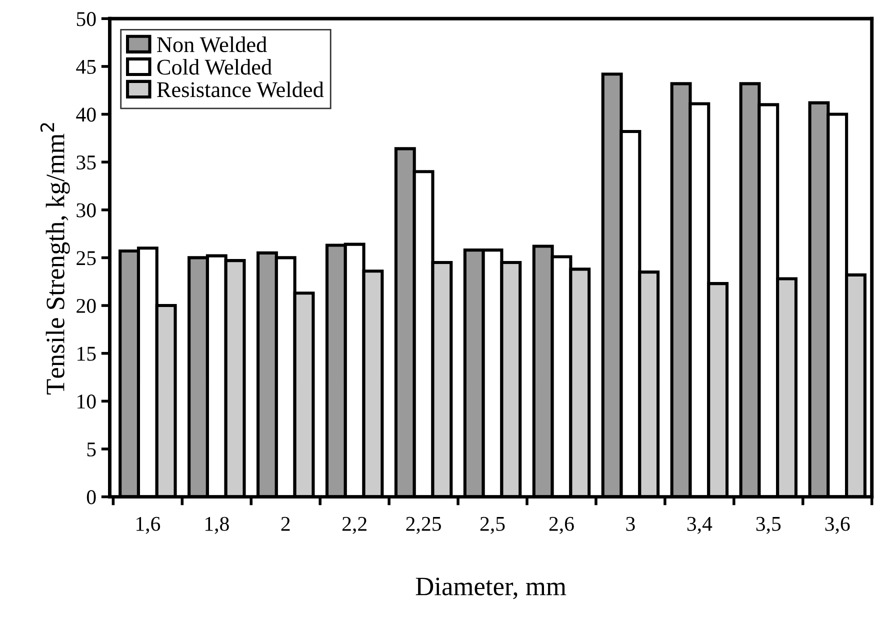 This screenshot has height=621, width=878. What do you see at coordinates (214, 67) in the screenshot?
I see `legend-label: Cold Welded` at bounding box center [214, 67].